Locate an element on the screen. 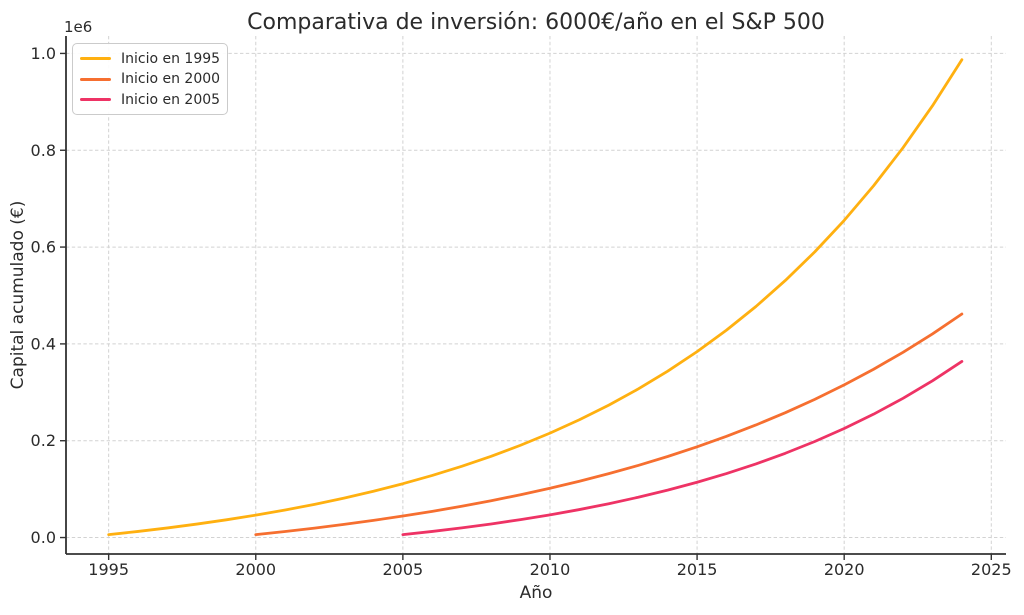 The height and width of the screenshot is (615, 1024). legend-label: Inicio en 2005 is located at coordinates (171, 99).